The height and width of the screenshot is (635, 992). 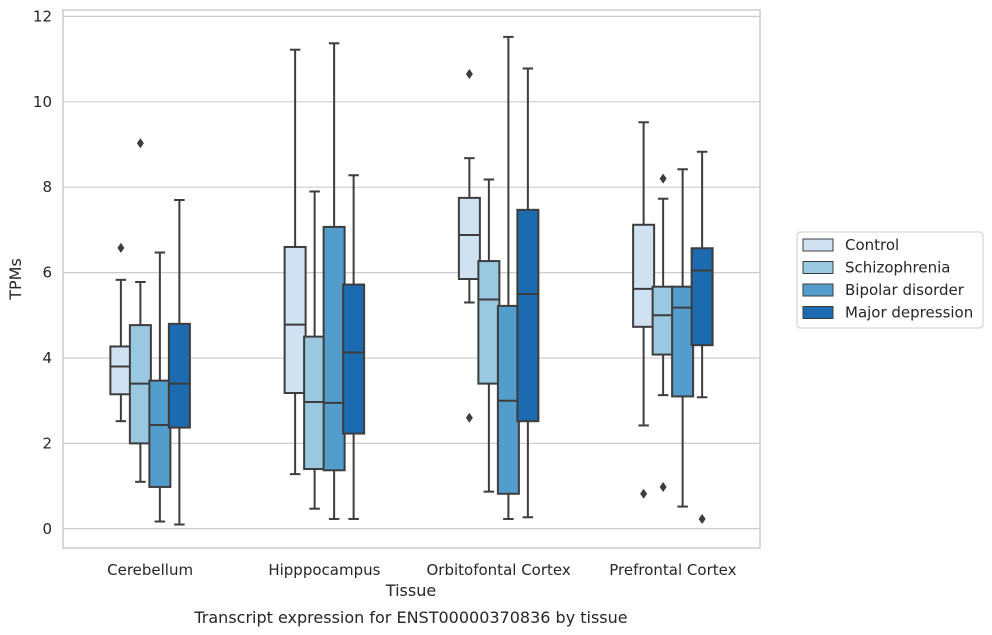 What do you see at coordinates (499, 570) in the screenshot?
I see `x-tick-label: Orbitofontal Cortex` at bounding box center [499, 570].